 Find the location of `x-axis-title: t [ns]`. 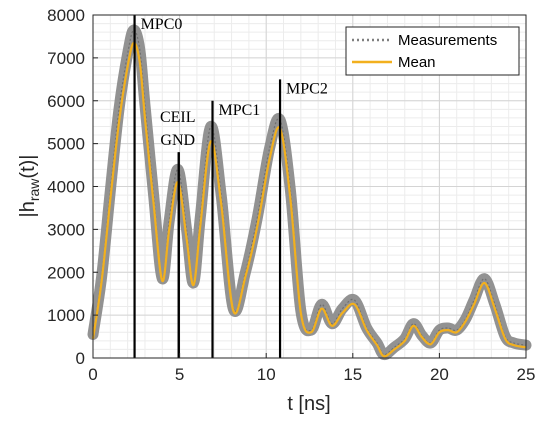

x-axis-title: t [ns] is located at coordinates (308, 404).